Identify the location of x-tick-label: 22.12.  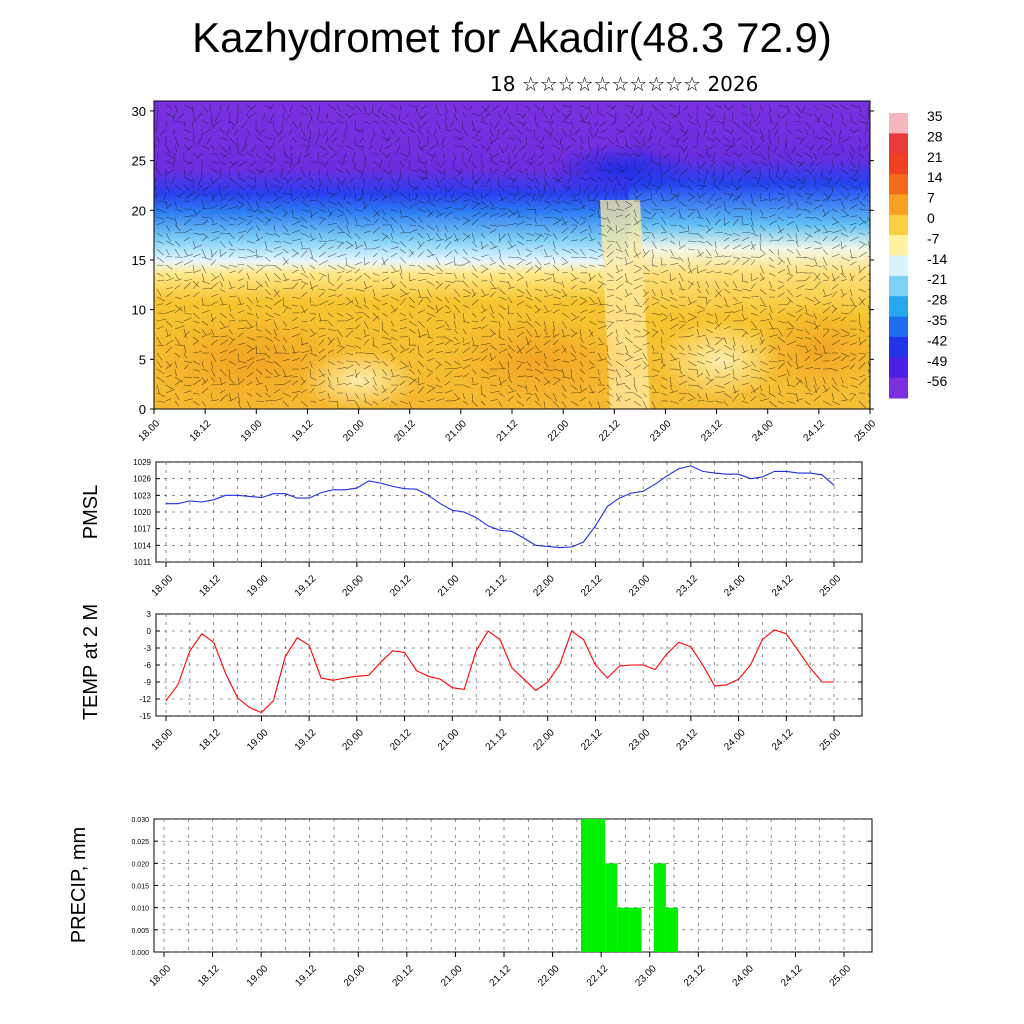
(592, 586).